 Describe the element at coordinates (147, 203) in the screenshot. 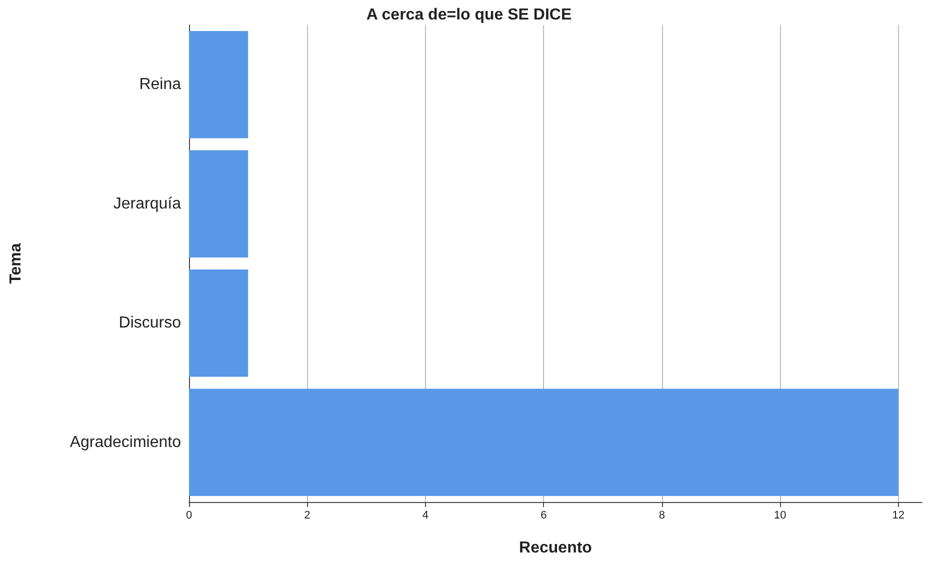

I see `y-tick-label: Jerarquía` at that location.